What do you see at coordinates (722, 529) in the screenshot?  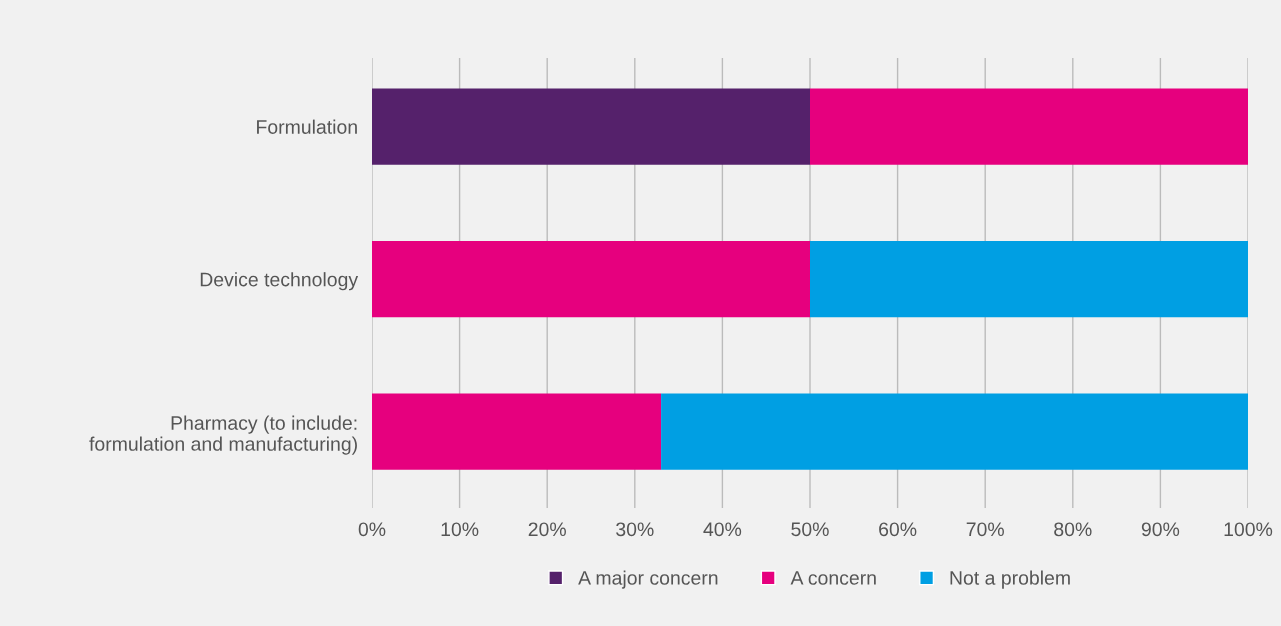 I see `x-tick-label: 40%` at bounding box center [722, 529].